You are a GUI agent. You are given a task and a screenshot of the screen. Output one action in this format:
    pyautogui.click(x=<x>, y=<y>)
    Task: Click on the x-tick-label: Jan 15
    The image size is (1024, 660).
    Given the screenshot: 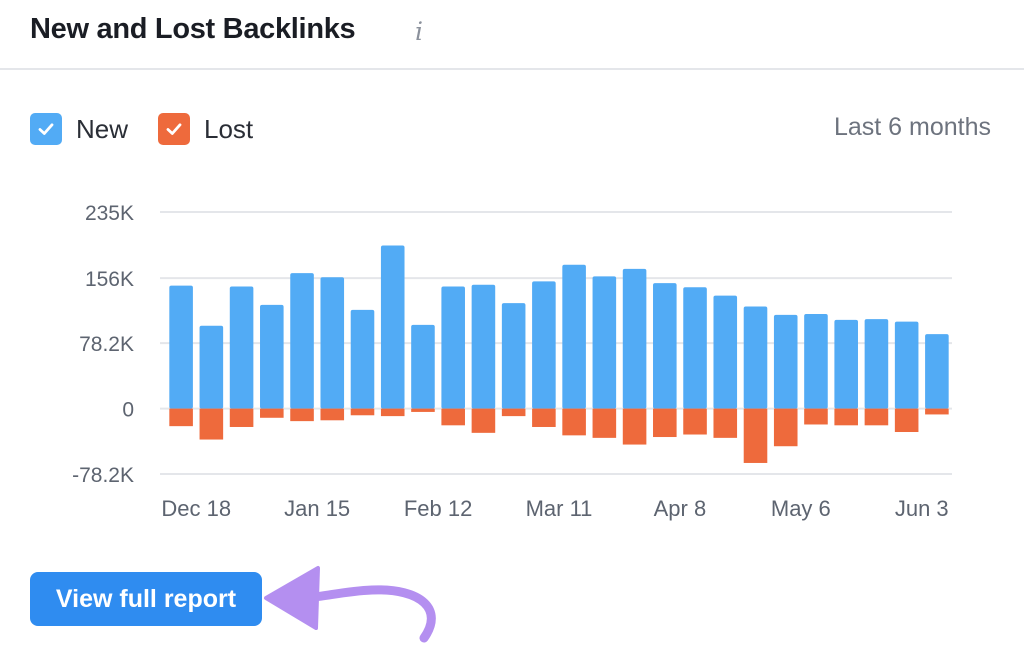 What is the action you would take?
    pyautogui.click(x=317, y=508)
    